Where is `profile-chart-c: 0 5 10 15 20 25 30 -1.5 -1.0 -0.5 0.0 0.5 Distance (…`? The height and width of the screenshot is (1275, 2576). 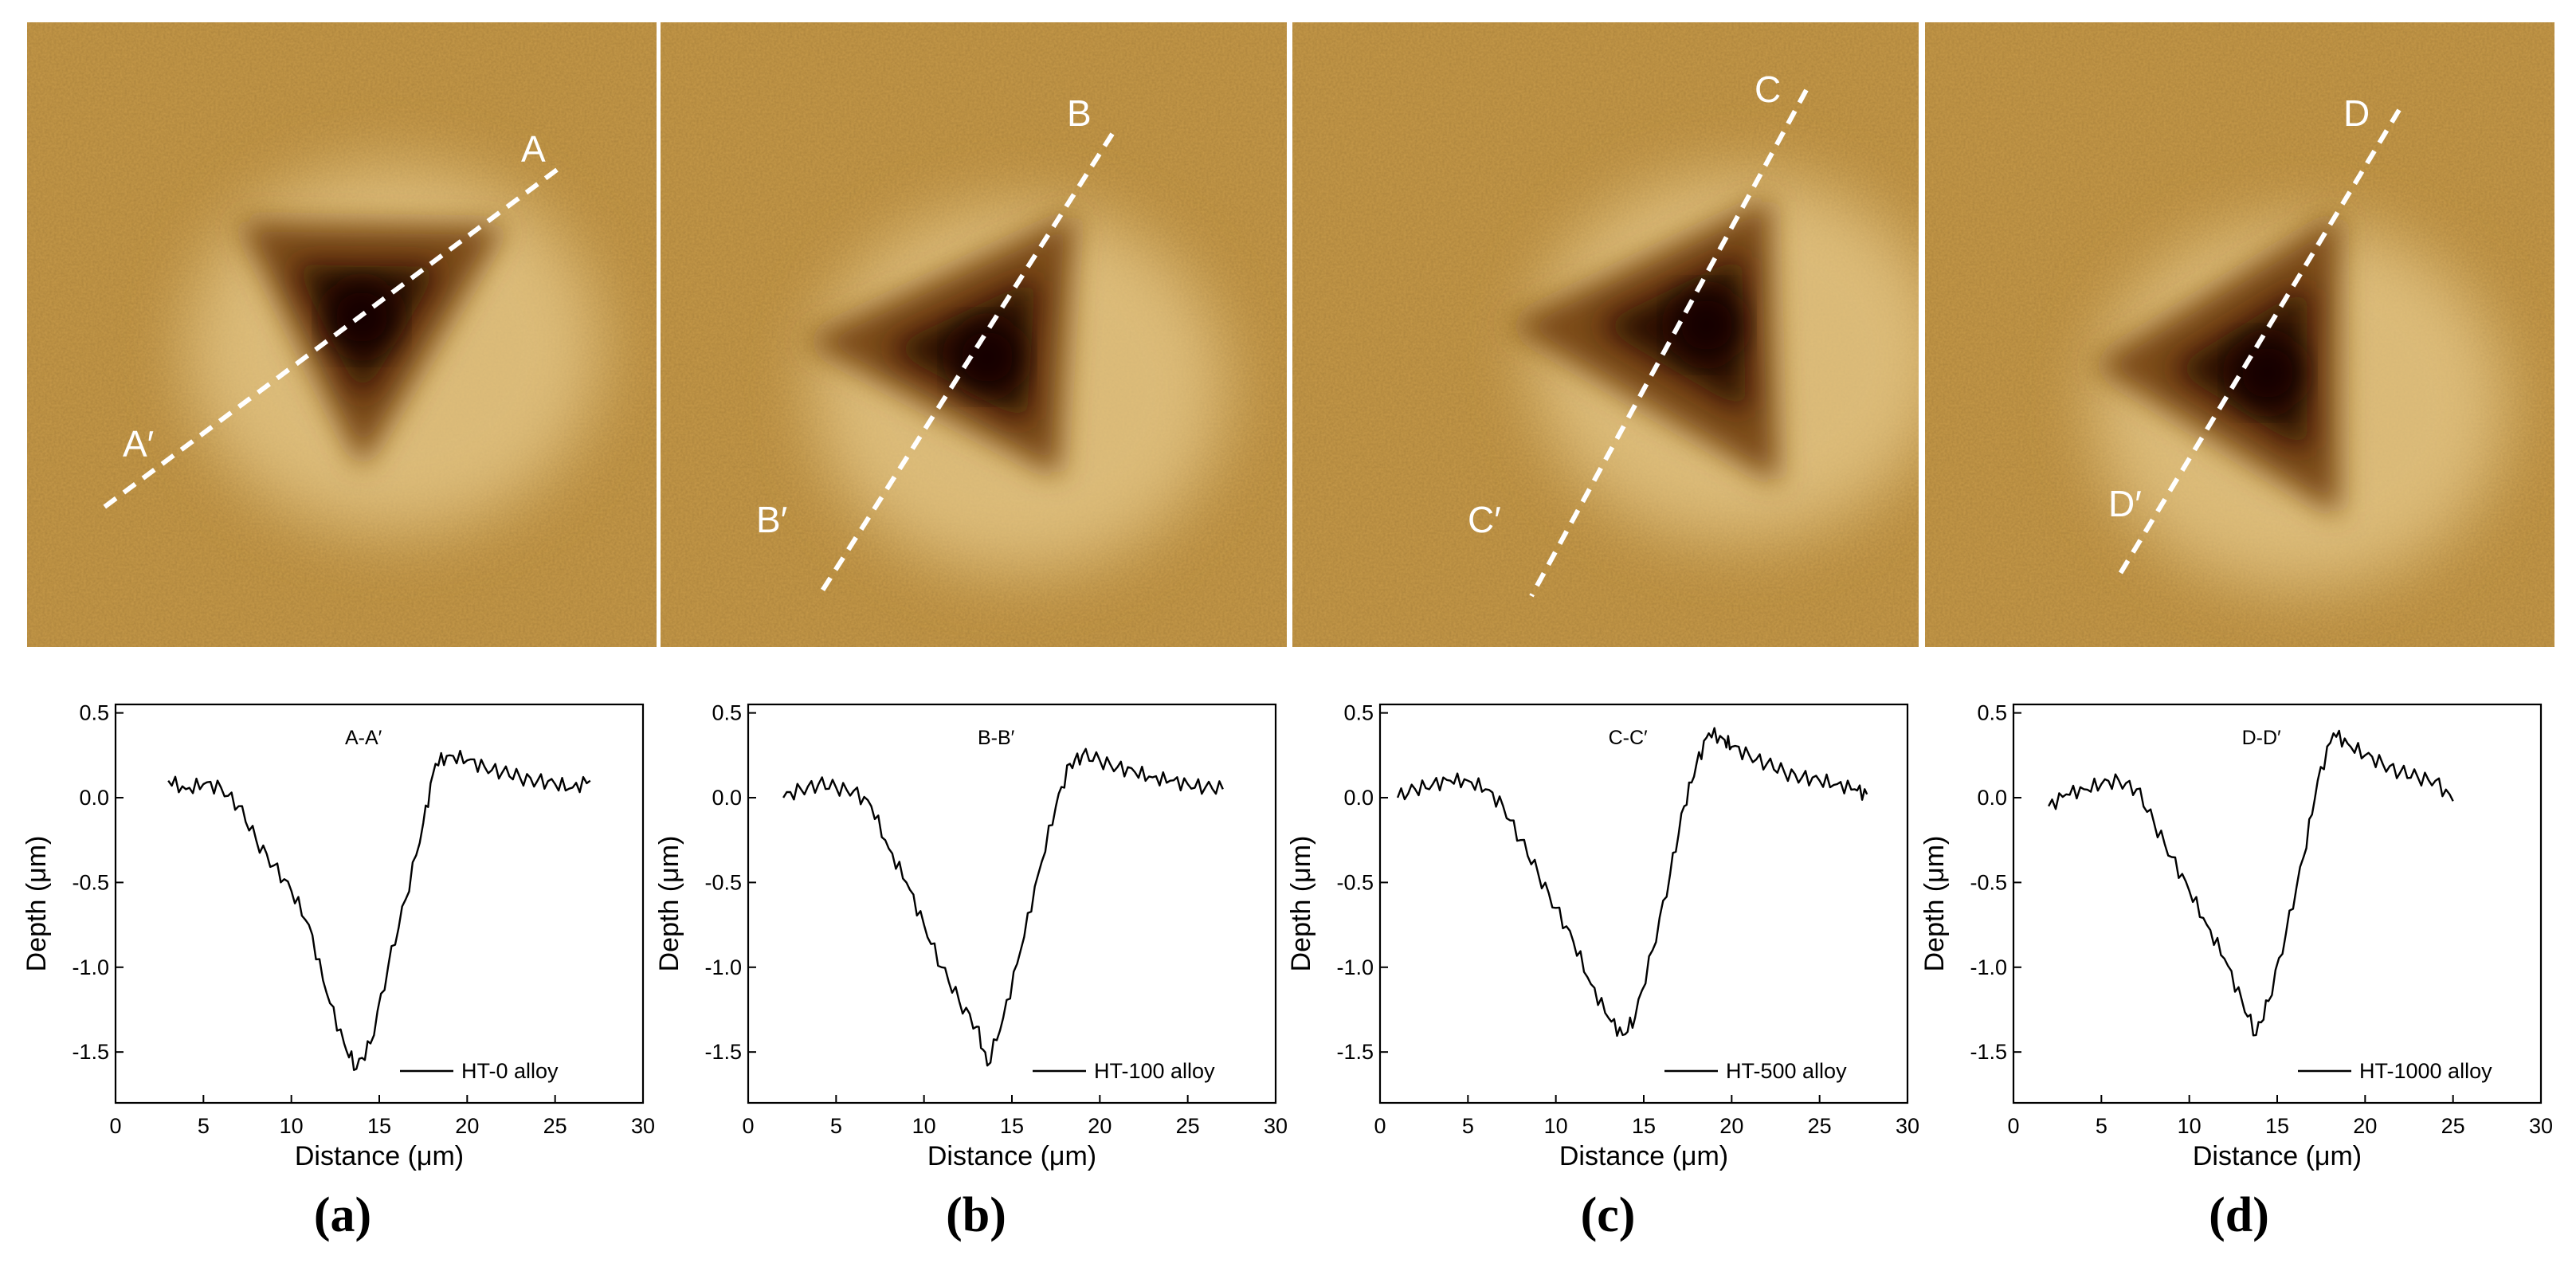 profile-chart-c: 0 5 10 15 20 25 30 -1.5 -1.0 -0.5 0.0 0.5 Distance (… is located at coordinates (1602, 936).